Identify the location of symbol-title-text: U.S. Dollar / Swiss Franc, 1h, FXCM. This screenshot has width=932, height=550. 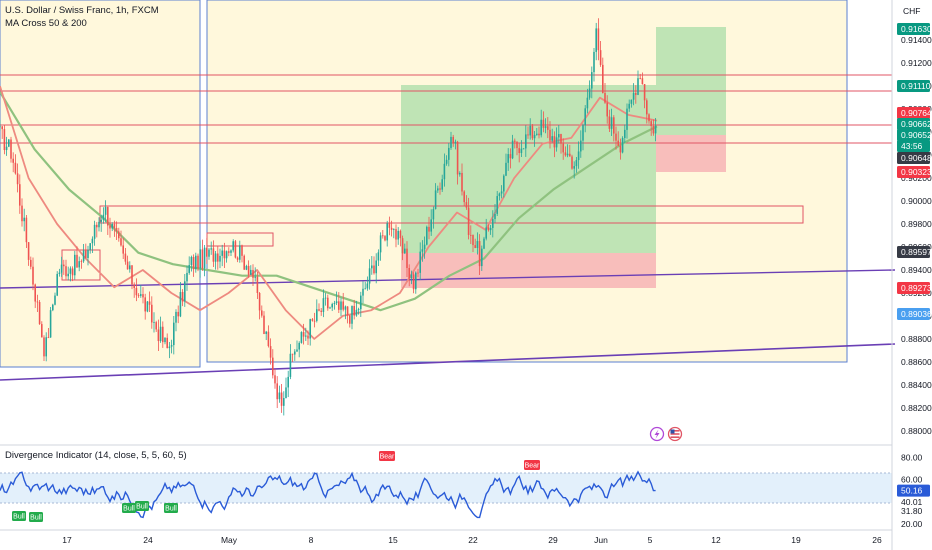
(82, 10).